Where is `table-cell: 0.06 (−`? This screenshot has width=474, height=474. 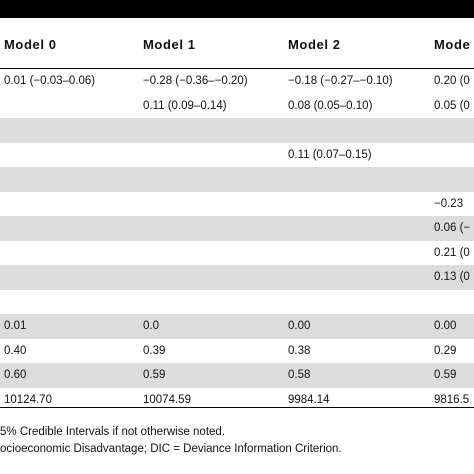 table-cell: 0.06 (− is located at coordinates (452, 228).